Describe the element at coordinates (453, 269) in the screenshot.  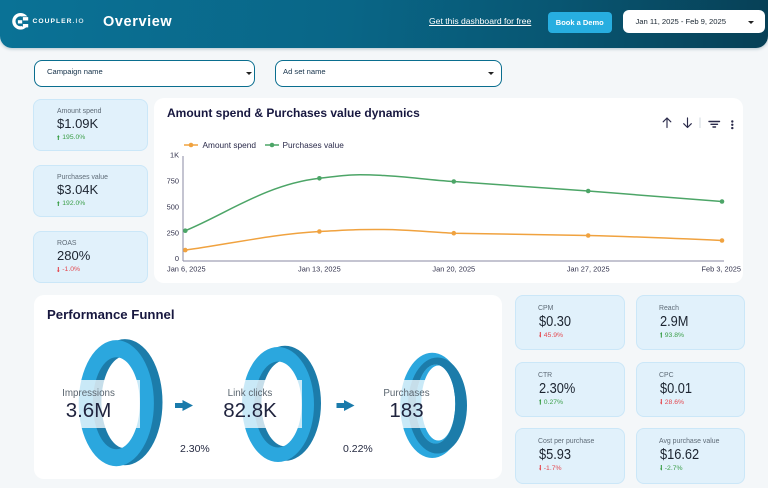
I see `svg-text: Jan 20, 2025` at that location.